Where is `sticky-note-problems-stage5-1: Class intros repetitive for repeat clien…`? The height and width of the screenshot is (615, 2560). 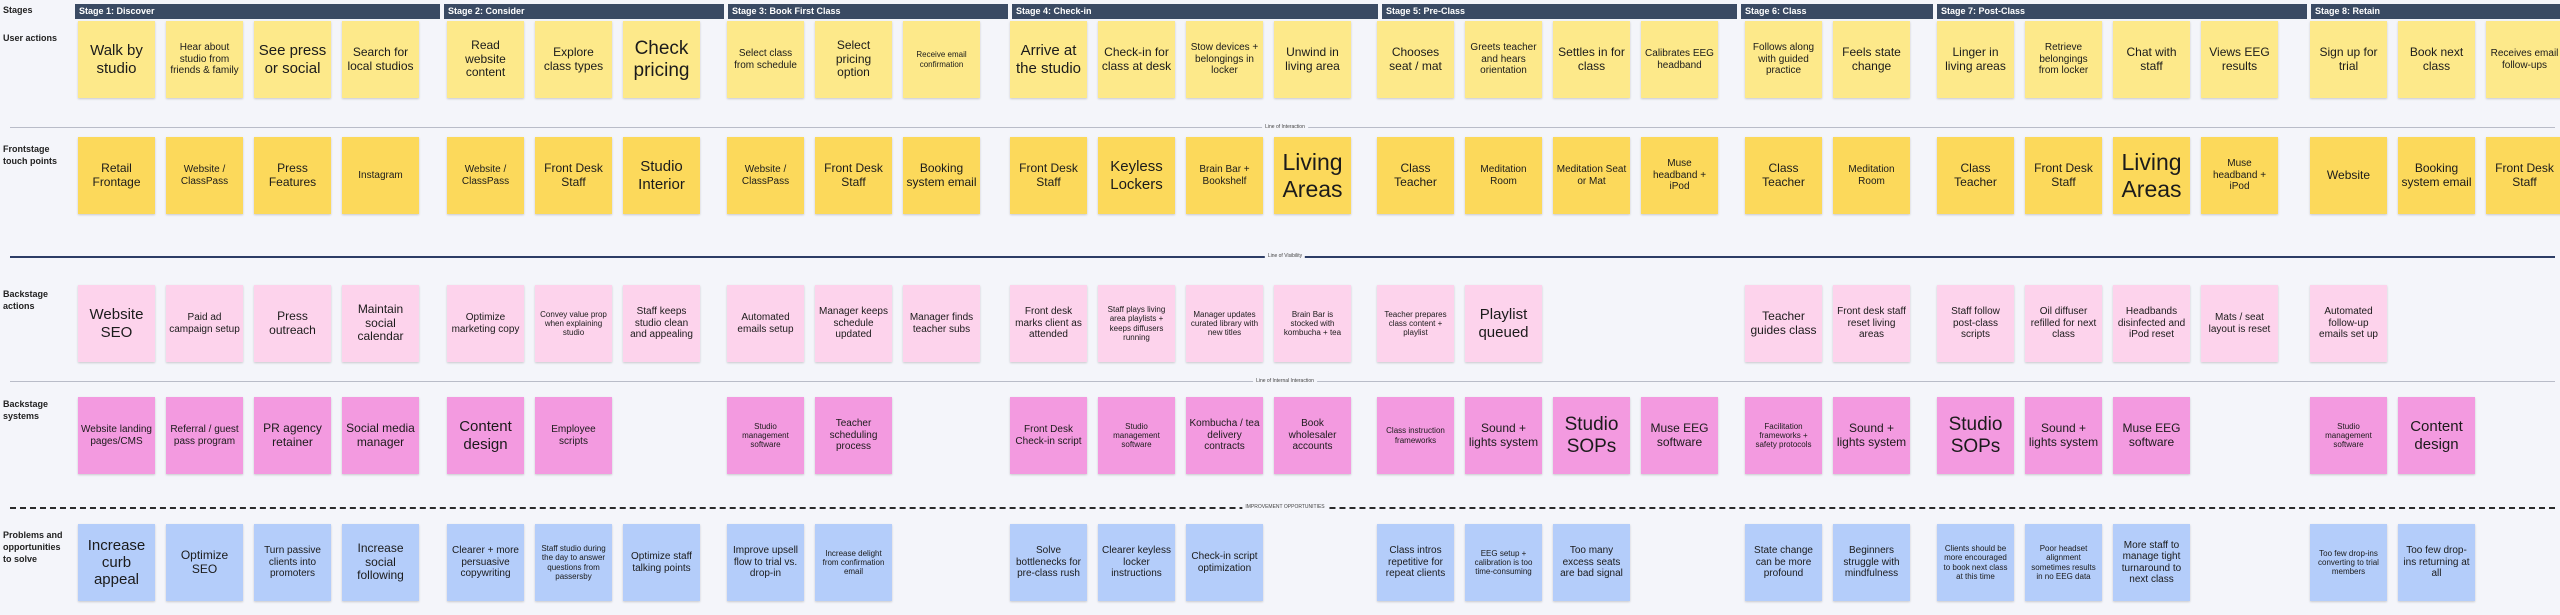
sticky-note-problems-stage5-1: Class intros repetitive for repeat clien… is located at coordinates (1415, 562).